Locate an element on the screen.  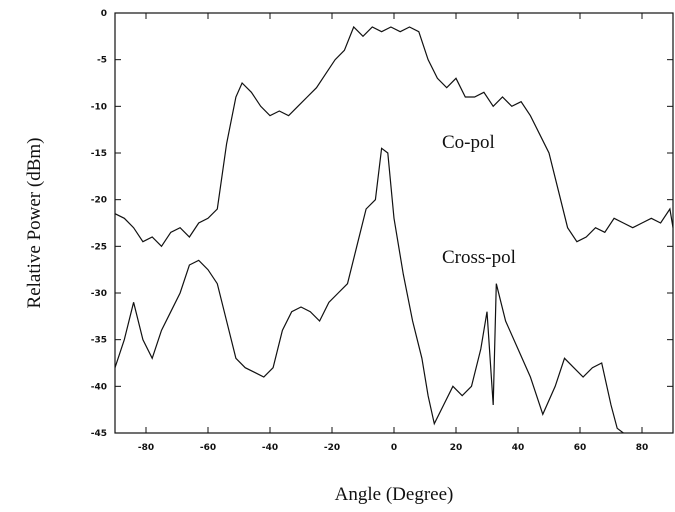
x-tick-label: 60 is located at coordinates (580, 448).